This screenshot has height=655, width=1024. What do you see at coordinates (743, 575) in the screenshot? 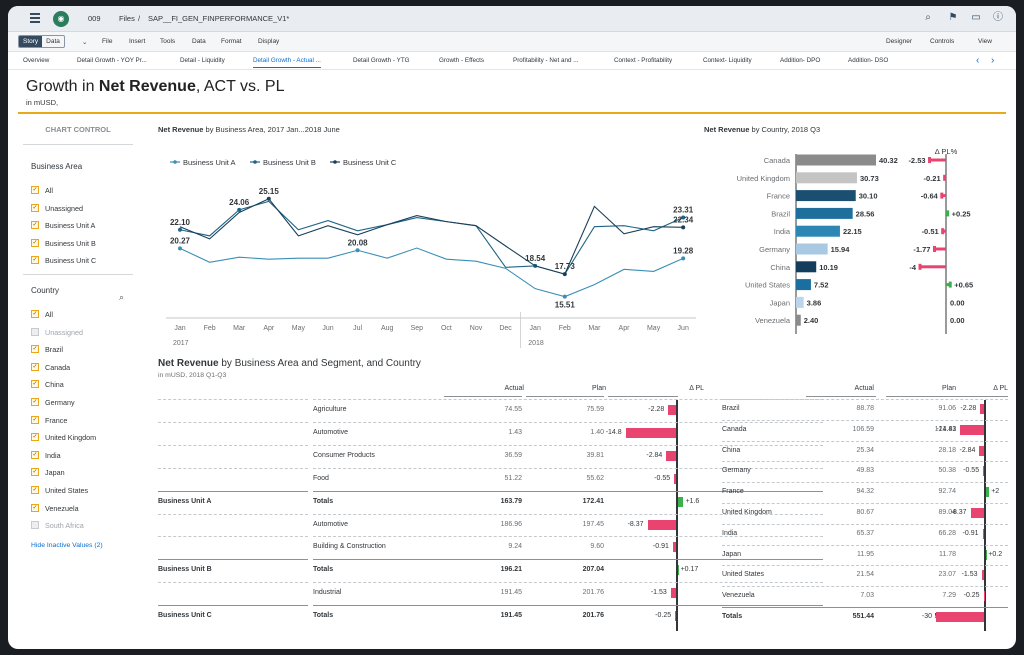
I see `country-label: United States` at bounding box center [743, 575].